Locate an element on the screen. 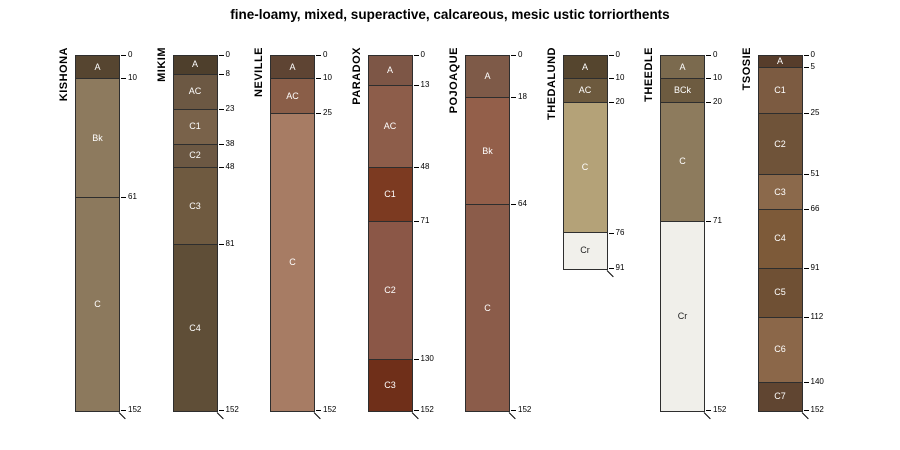 The width and height of the screenshot is (900, 450). depth-tick-label: 76 is located at coordinates (620, 232).